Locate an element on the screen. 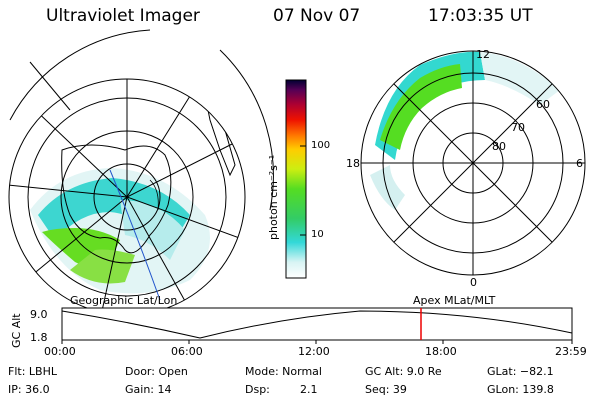  altitude-xtick: 06:00 is located at coordinates (187, 351).